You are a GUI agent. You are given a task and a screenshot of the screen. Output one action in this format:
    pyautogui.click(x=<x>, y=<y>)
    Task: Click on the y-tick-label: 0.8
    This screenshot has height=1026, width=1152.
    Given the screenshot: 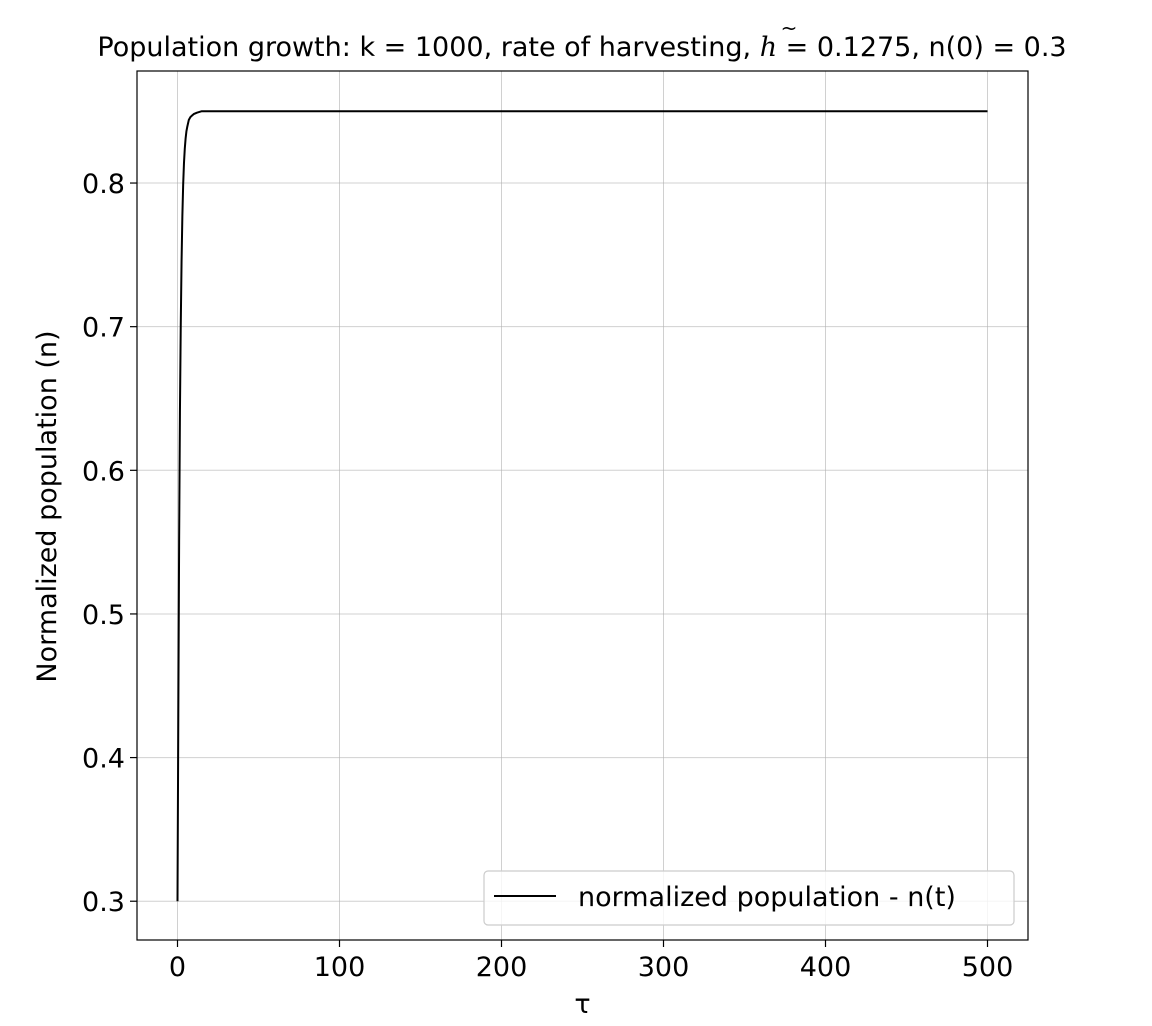 What is the action you would take?
    pyautogui.click(x=103, y=184)
    